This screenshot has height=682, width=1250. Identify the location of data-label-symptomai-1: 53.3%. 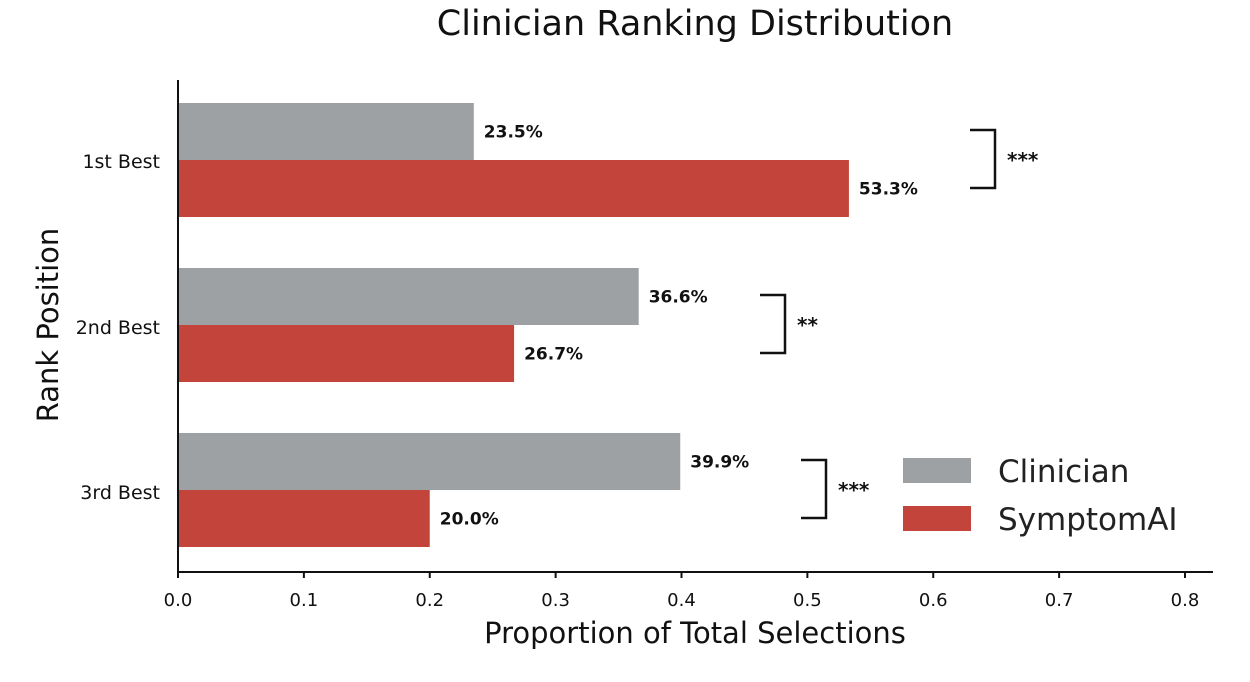
(888, 190).